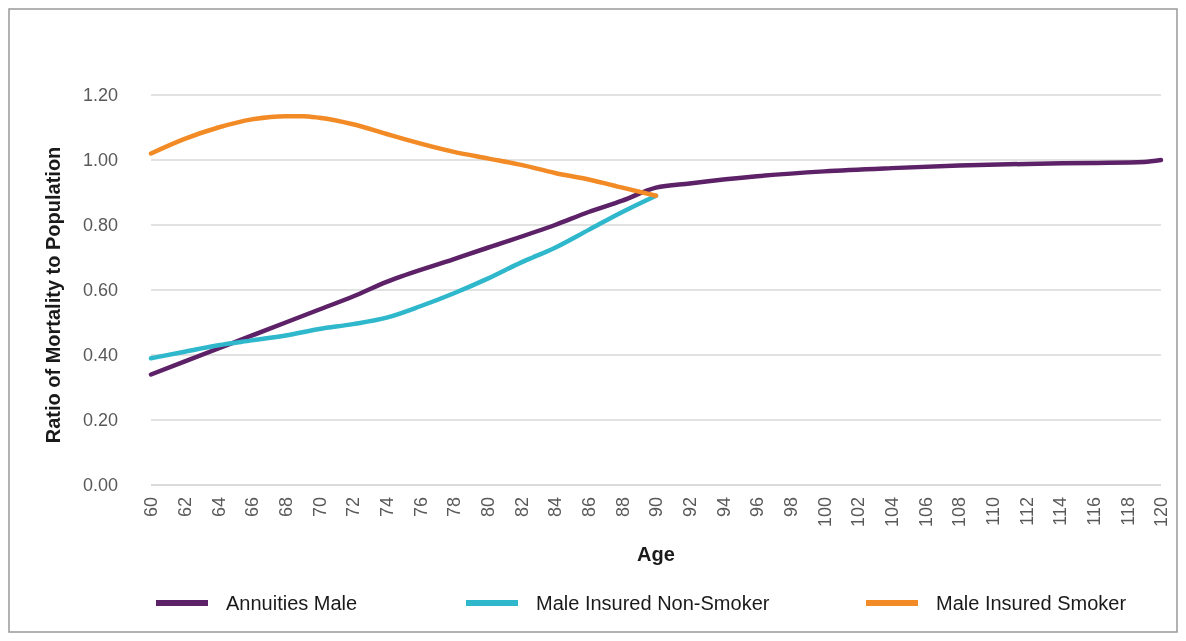  I want to click on y-tick-label: 0.20, so click(100, 420).